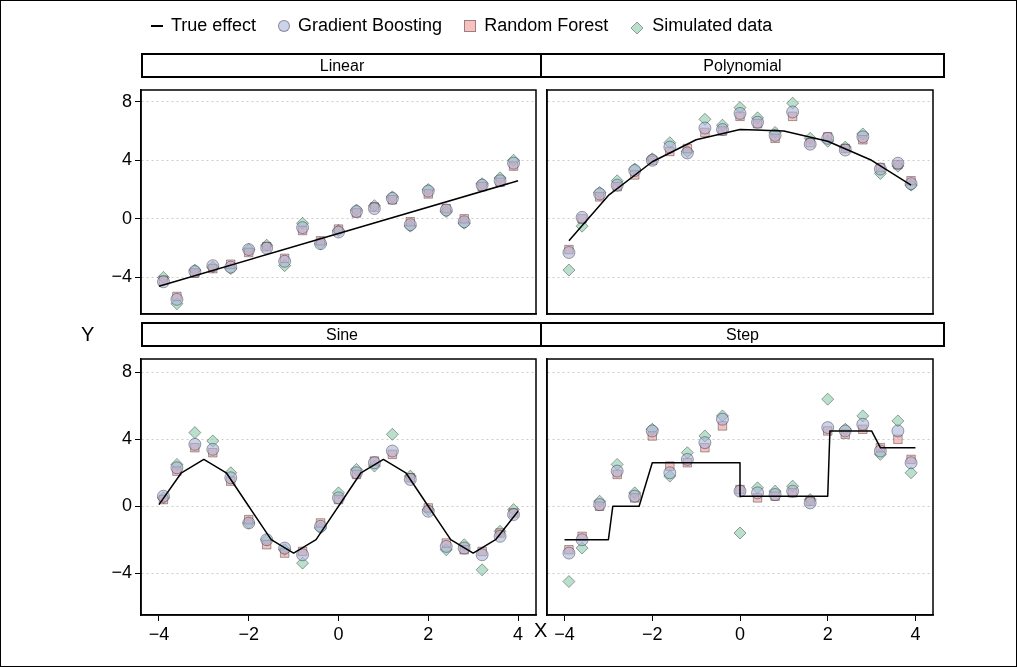 This screenshot has height=667, width=1017. I want to click on chart-title: Linear, so click(342, 65).